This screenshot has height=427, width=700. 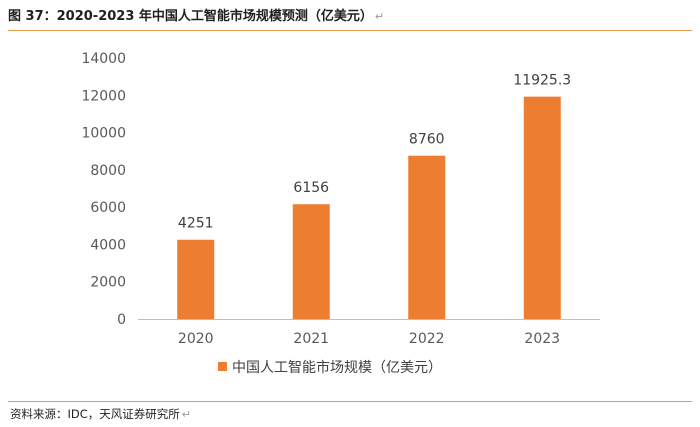 What do you see at coordinates (108, 208) in the screenshot?
I see `y-tick-label: 6000` at bounding box center [108, 208].